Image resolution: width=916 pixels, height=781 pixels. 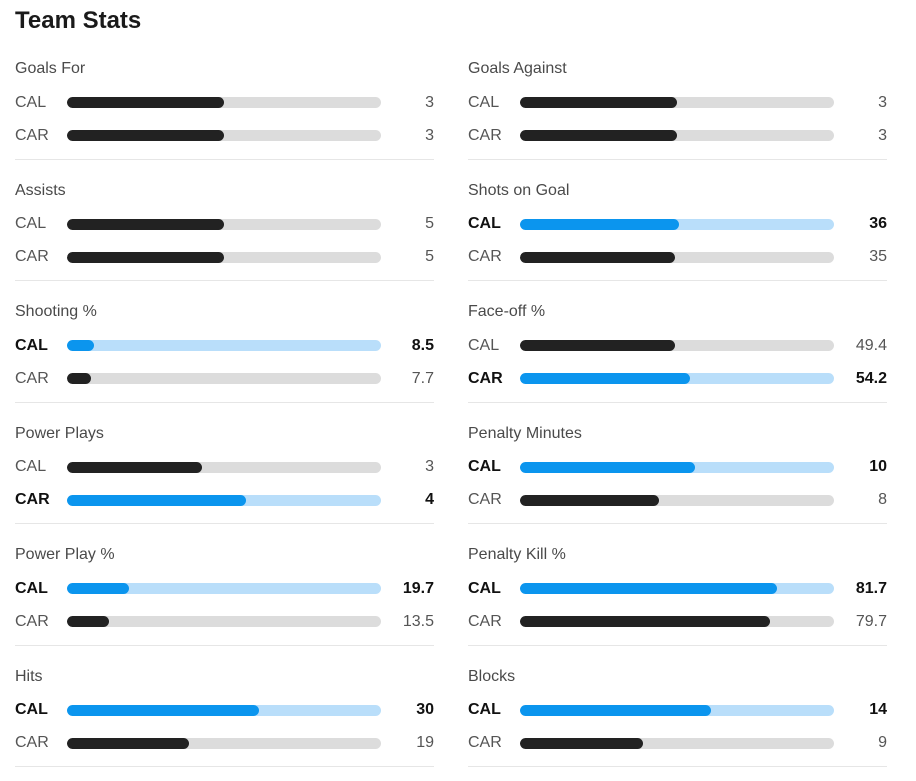 What do you see at coordinates (677, 677) in the screenshot?
I see `stat-name: Blocks` at bounding box center [677, 677].